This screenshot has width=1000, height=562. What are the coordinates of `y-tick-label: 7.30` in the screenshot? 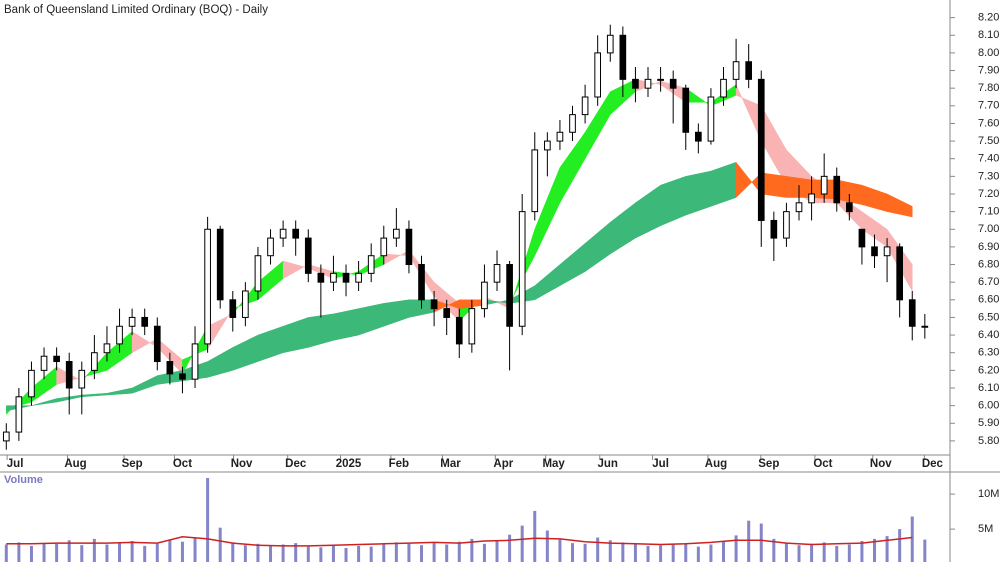 It's located at (988, 176).